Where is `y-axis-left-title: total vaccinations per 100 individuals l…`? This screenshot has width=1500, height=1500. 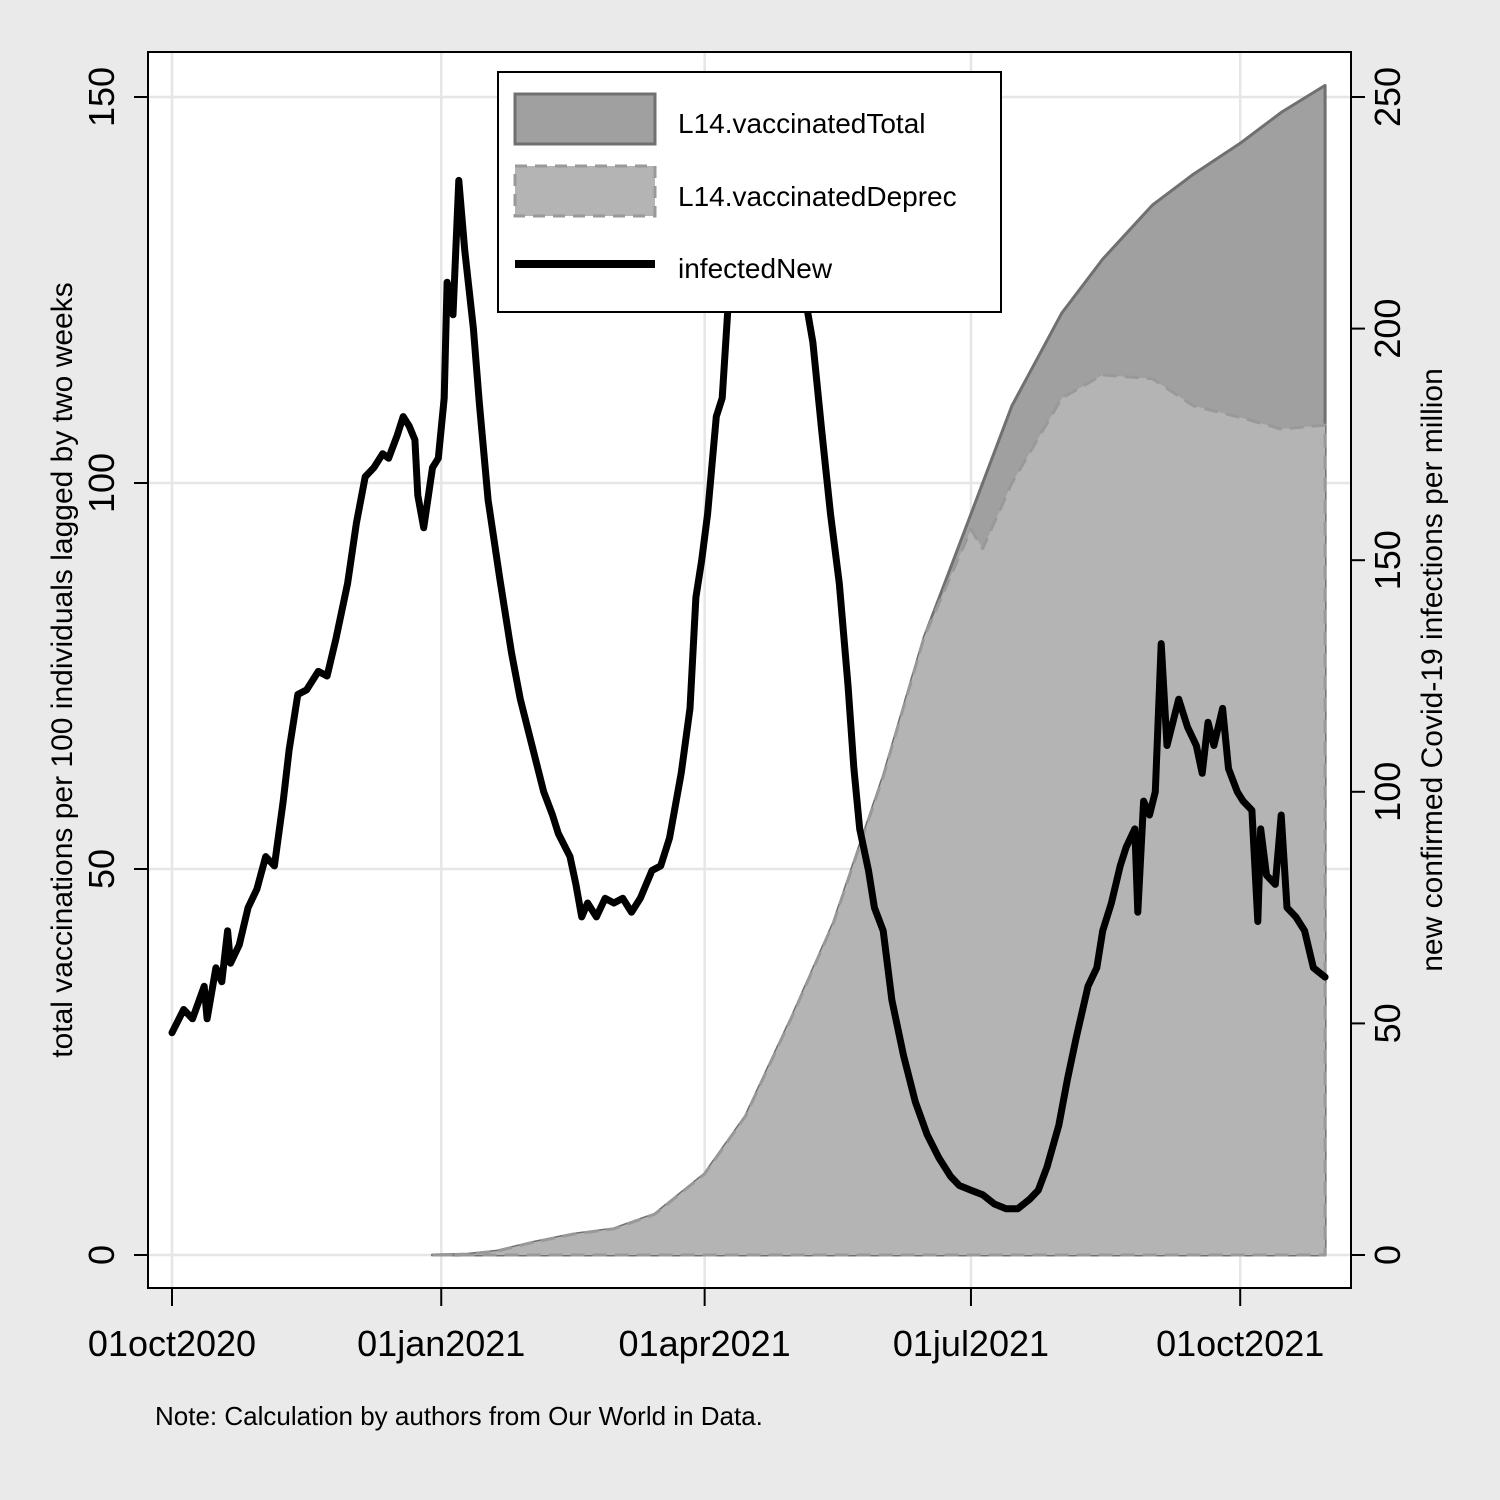
y-axis-left-title: total vaccinations per 100 individuals l… is located at coordinates (62, 669).